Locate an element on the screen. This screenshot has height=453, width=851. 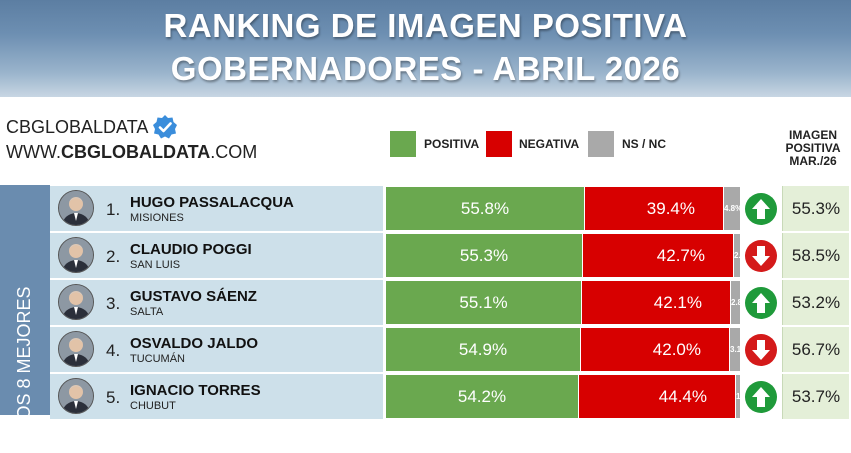
negative-value: 42.7% is located at coordinates (680, 255).